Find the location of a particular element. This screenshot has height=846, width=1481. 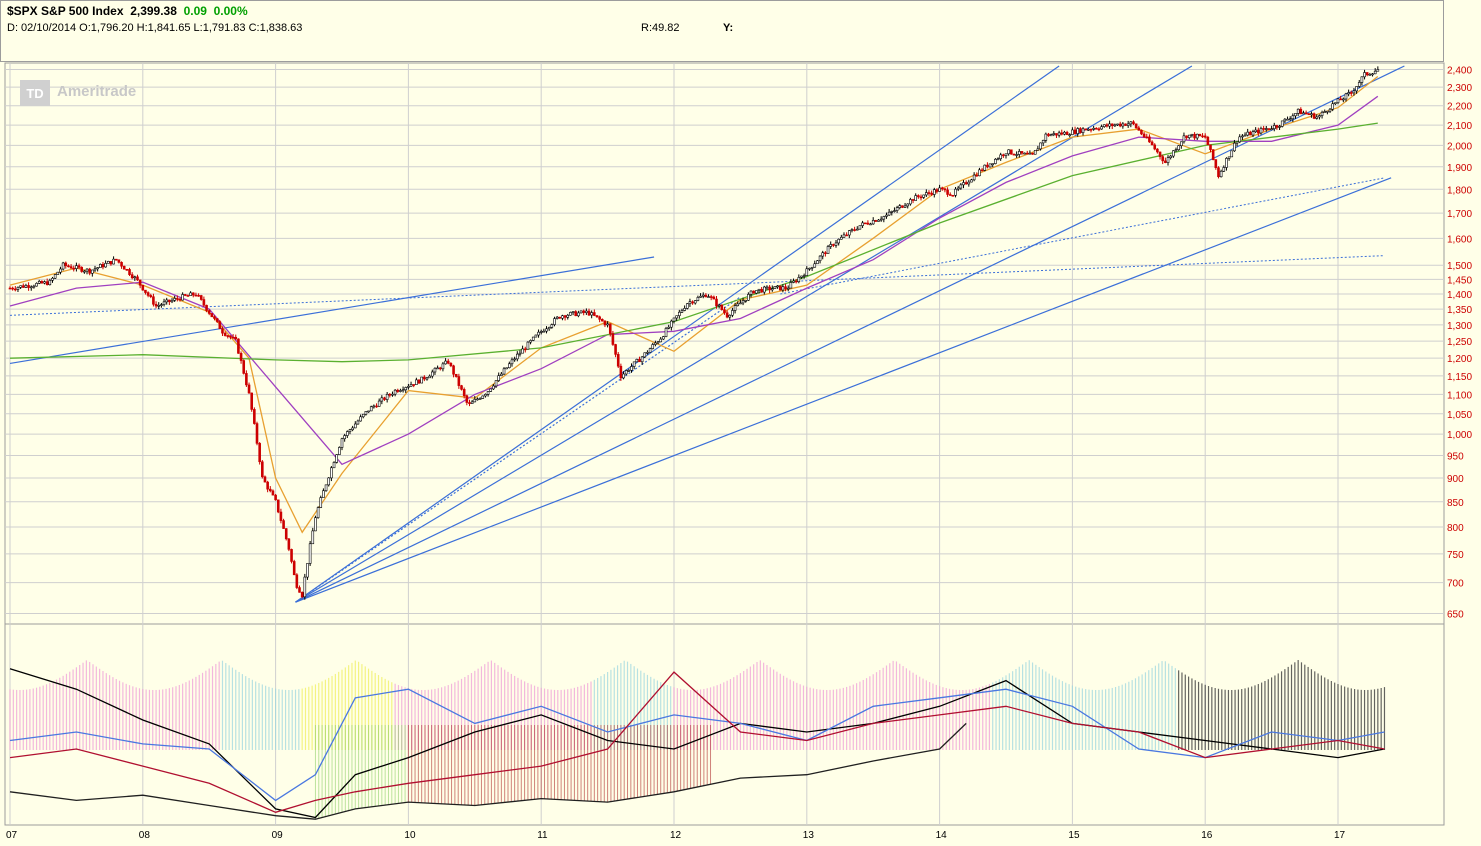

y-tick-label: 950 is located at coordinates (1455, 456).